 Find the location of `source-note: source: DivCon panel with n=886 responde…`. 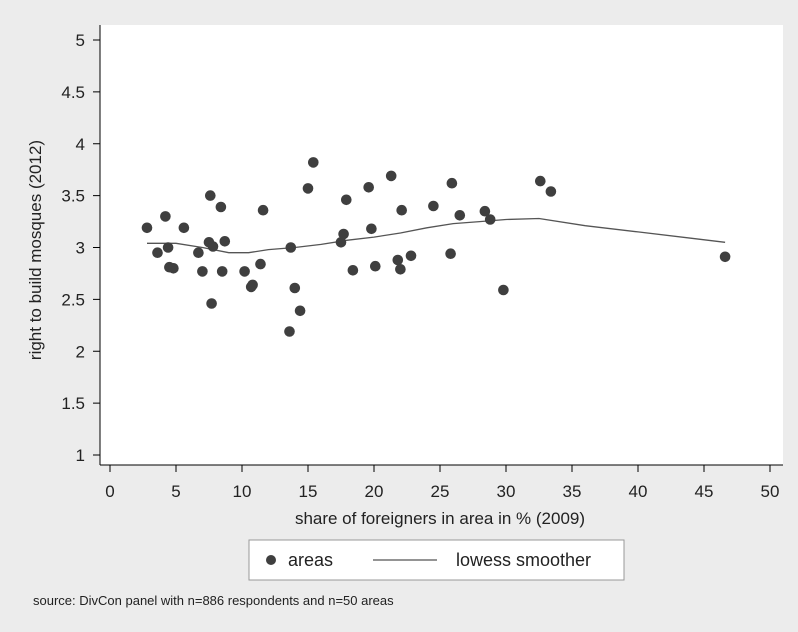

source-note: source: DivCon panel with n=886 responde… is located at coordinates (213, 600).